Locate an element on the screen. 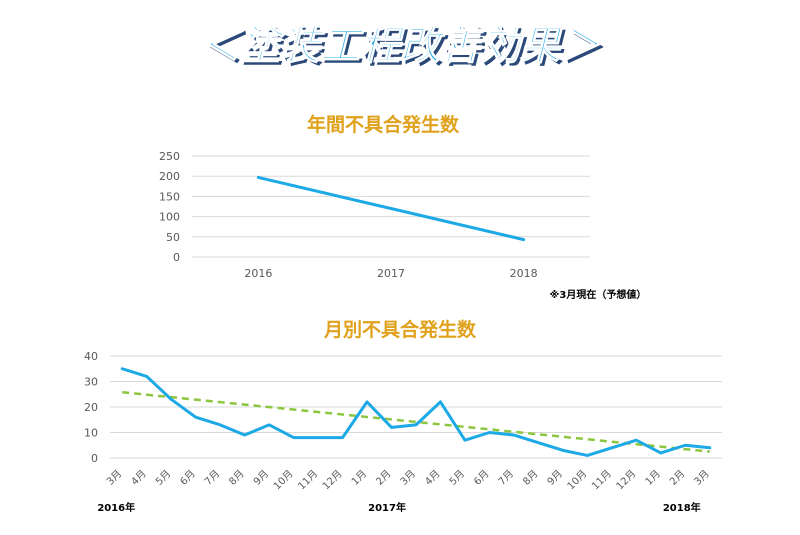  monthly-grid is located at coordinates (416, 407).